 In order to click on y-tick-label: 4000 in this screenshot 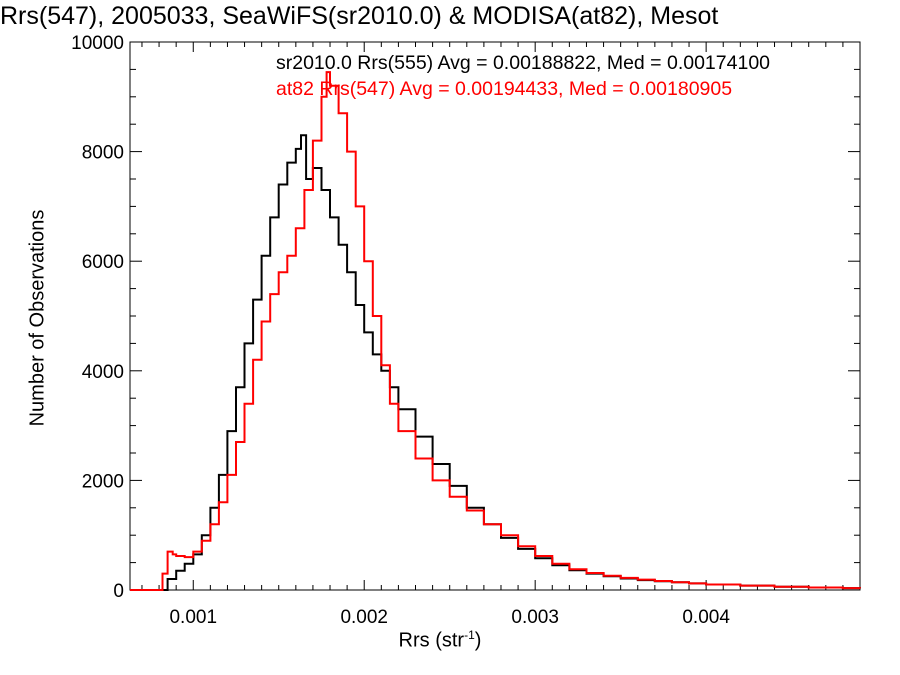, I will do `click(103, 372)`.